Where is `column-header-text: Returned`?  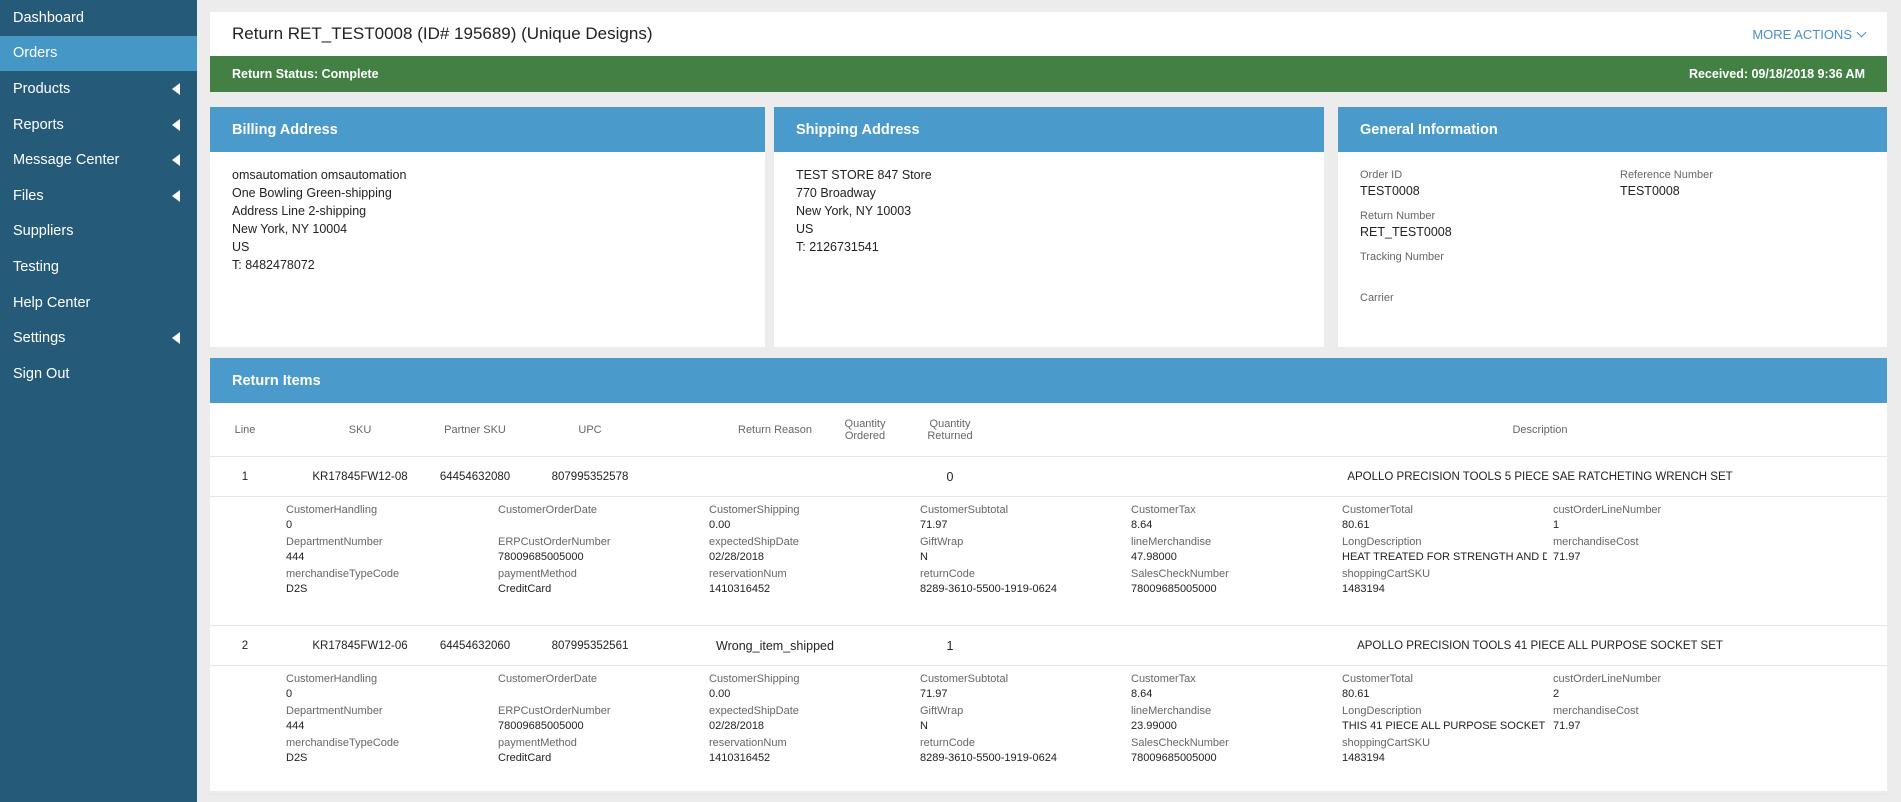
column-header-text: Returned is located at coordinates (950, 436).